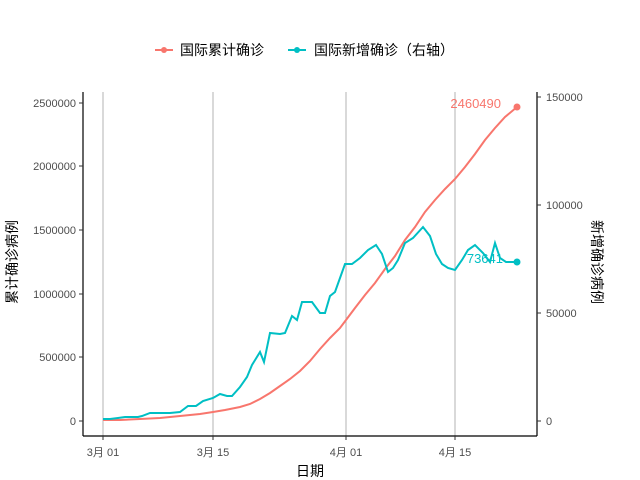 The width and height of the screenshot is (640, 480). What do you see at coordinates (517, 262) in the screenshot?
I see `daily-end-point` at bounding box center [517, 262].